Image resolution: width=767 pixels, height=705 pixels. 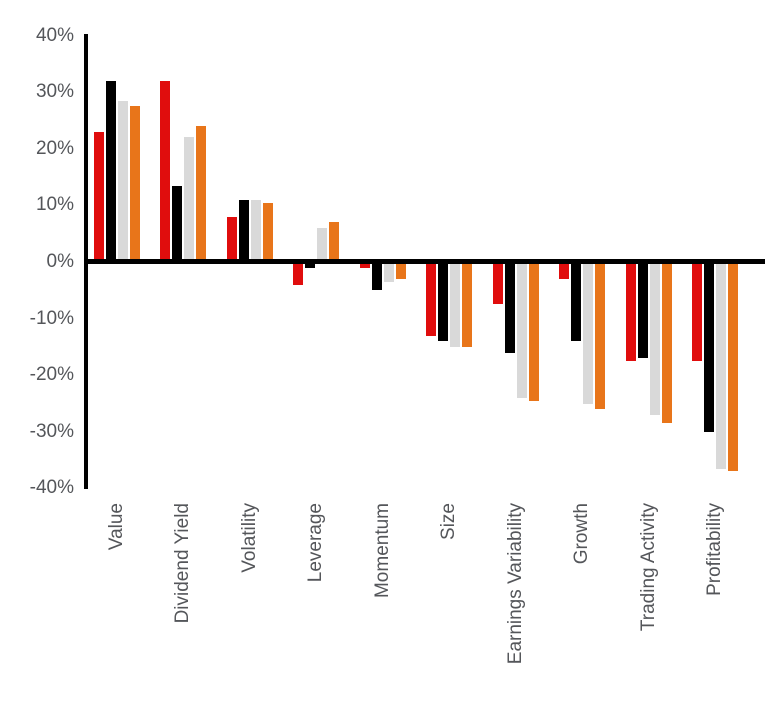 I want to click on y-axis-tick-label: 40%, so click(x=54, y=35).